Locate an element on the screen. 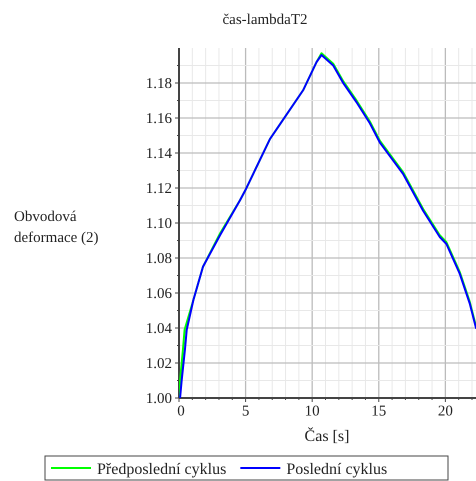  chart-title: čas-lambdaT2 is located at coordinates (265, 20).